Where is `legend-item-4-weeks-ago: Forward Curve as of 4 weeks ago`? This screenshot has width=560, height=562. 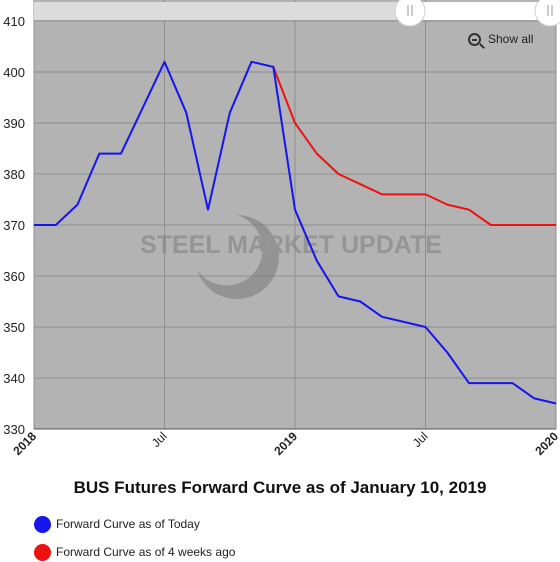
legend-item-4-weeks-ago: Forward Curve as of 4 weeks ago is located at coordinates (184, 552).